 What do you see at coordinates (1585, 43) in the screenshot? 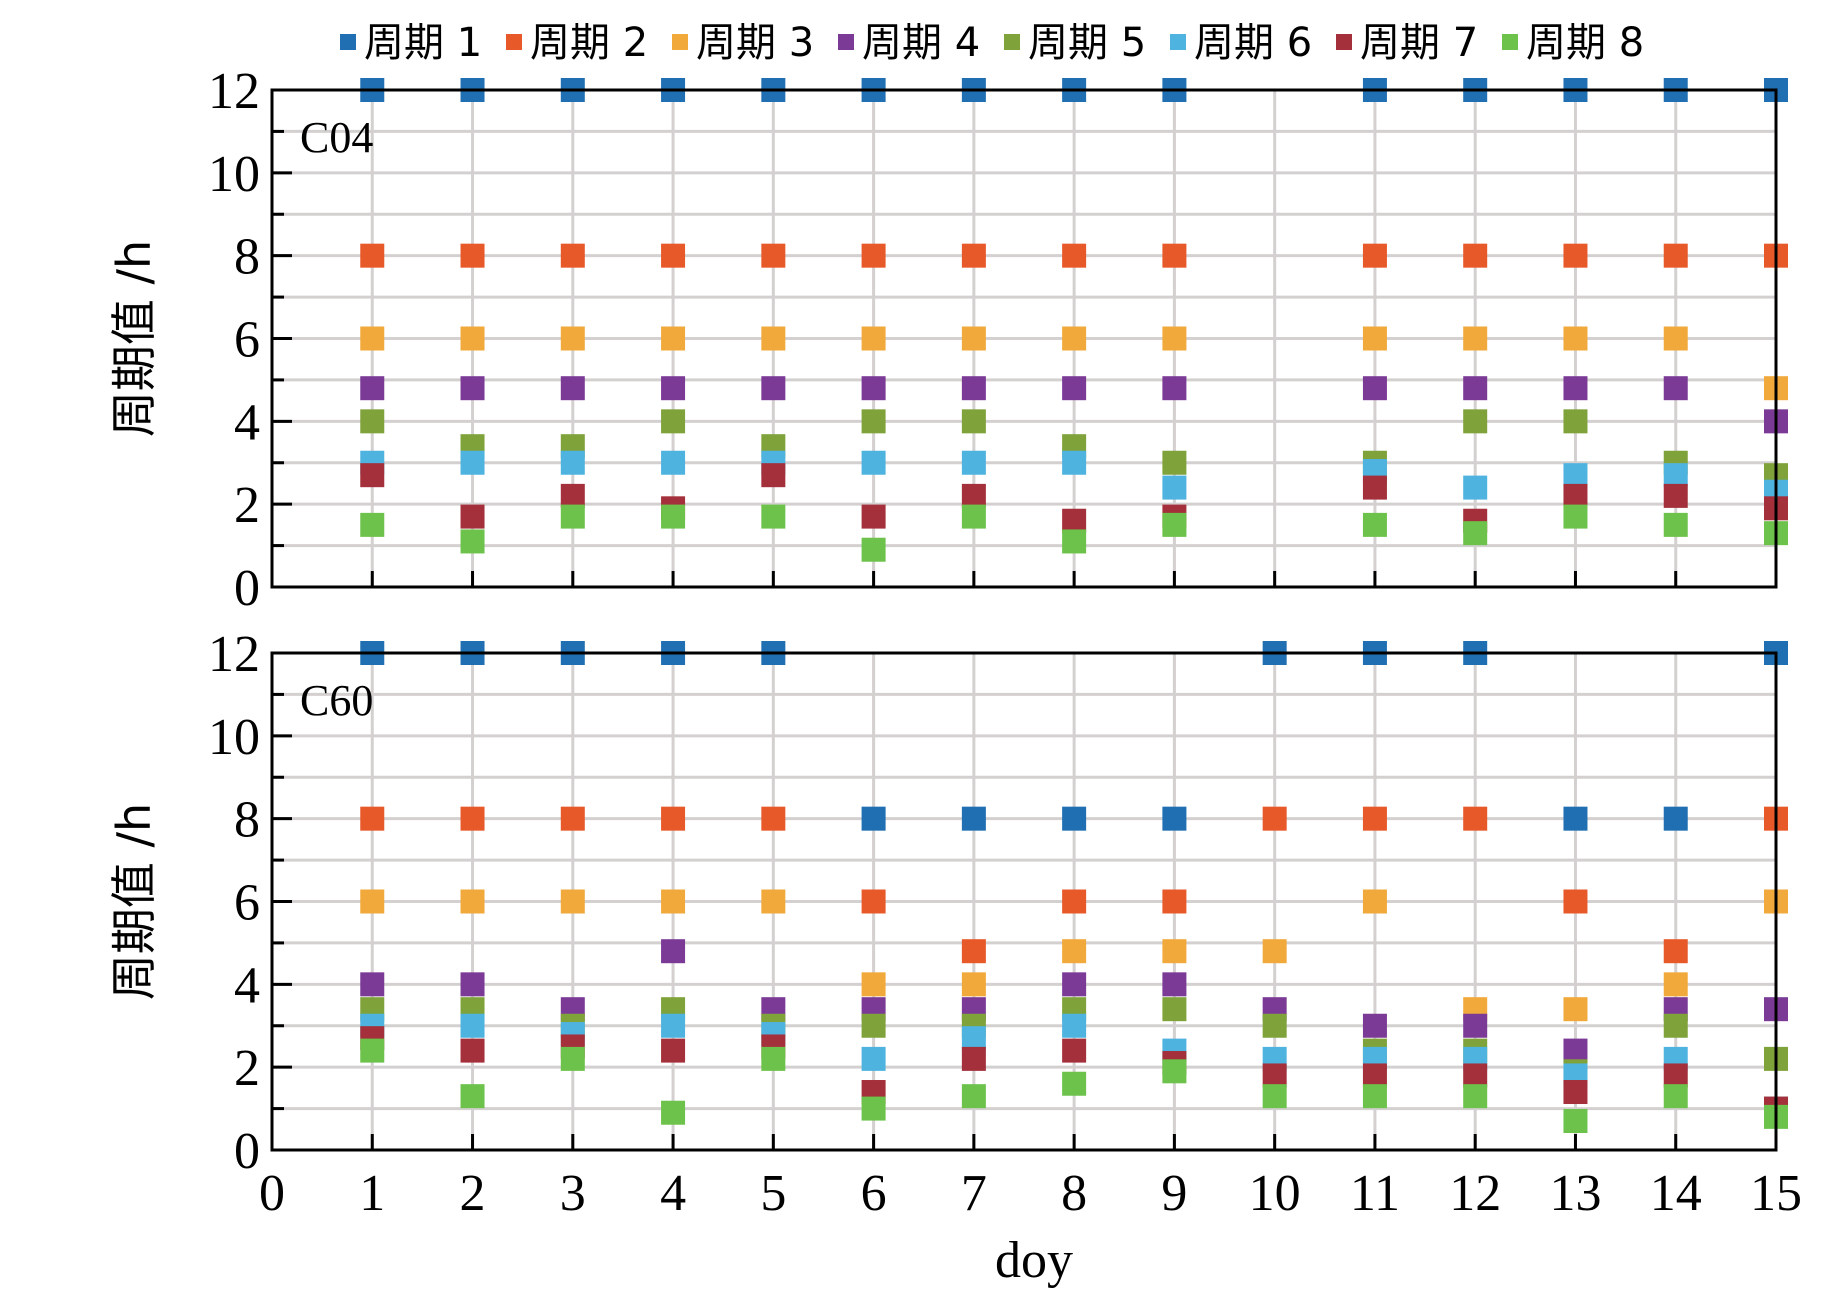
I see `legend-label: 周期 8` at bounding box center [1585, 43].